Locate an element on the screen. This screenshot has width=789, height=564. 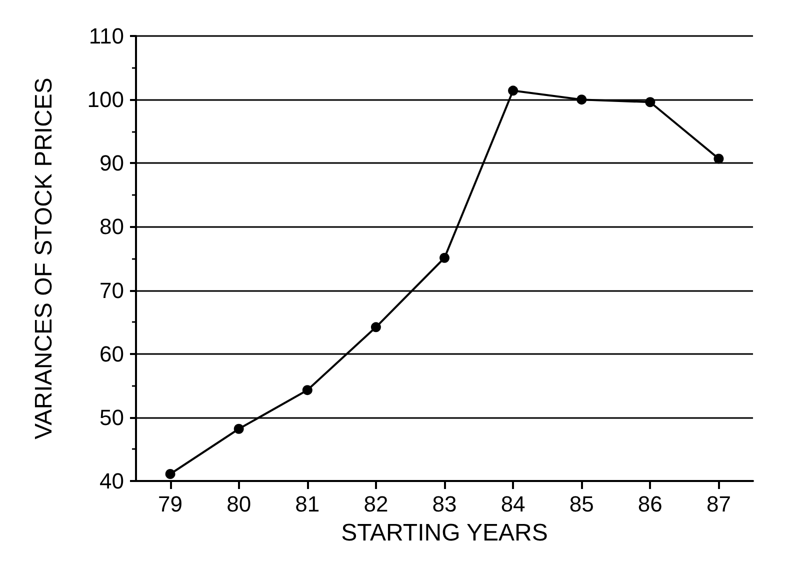
x-axis-title: STARTING YEARS is located at coordinates (444, 533).